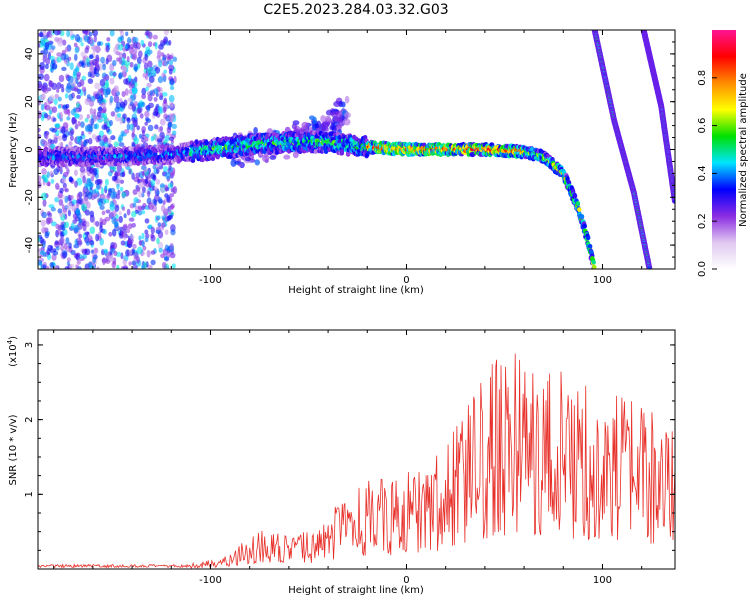 Image resolution: width=750 pixels, height=600 pixels. Describe the element at coordinates (602, 580) in the screenshot. I see `snr-x-tick-label: 100` at that location.